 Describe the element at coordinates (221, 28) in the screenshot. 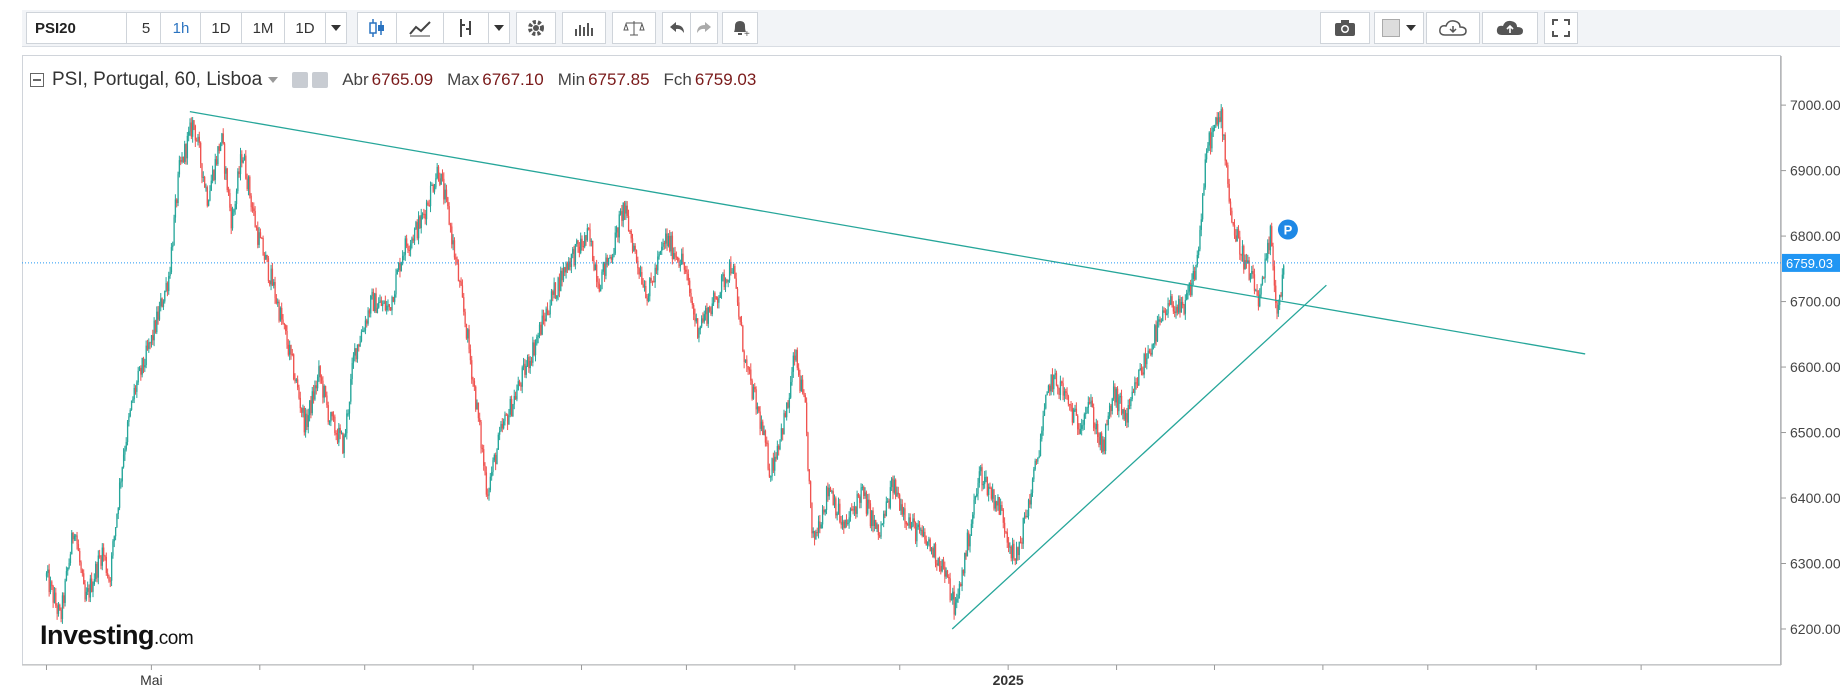

I see `interval-1d-button: 1D` at that location.